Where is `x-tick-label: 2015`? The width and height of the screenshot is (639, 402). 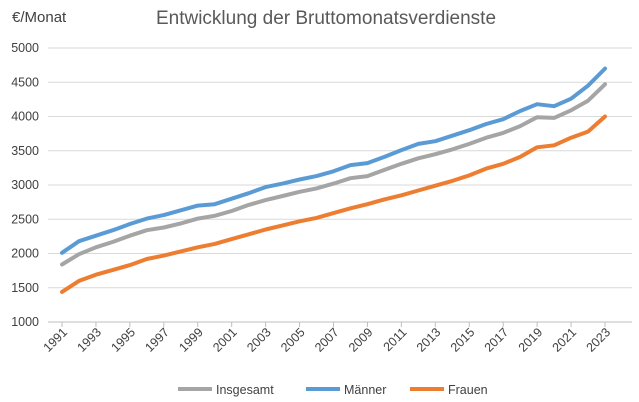
x-tick-label: 2015 is located at coordinates (463, 340).